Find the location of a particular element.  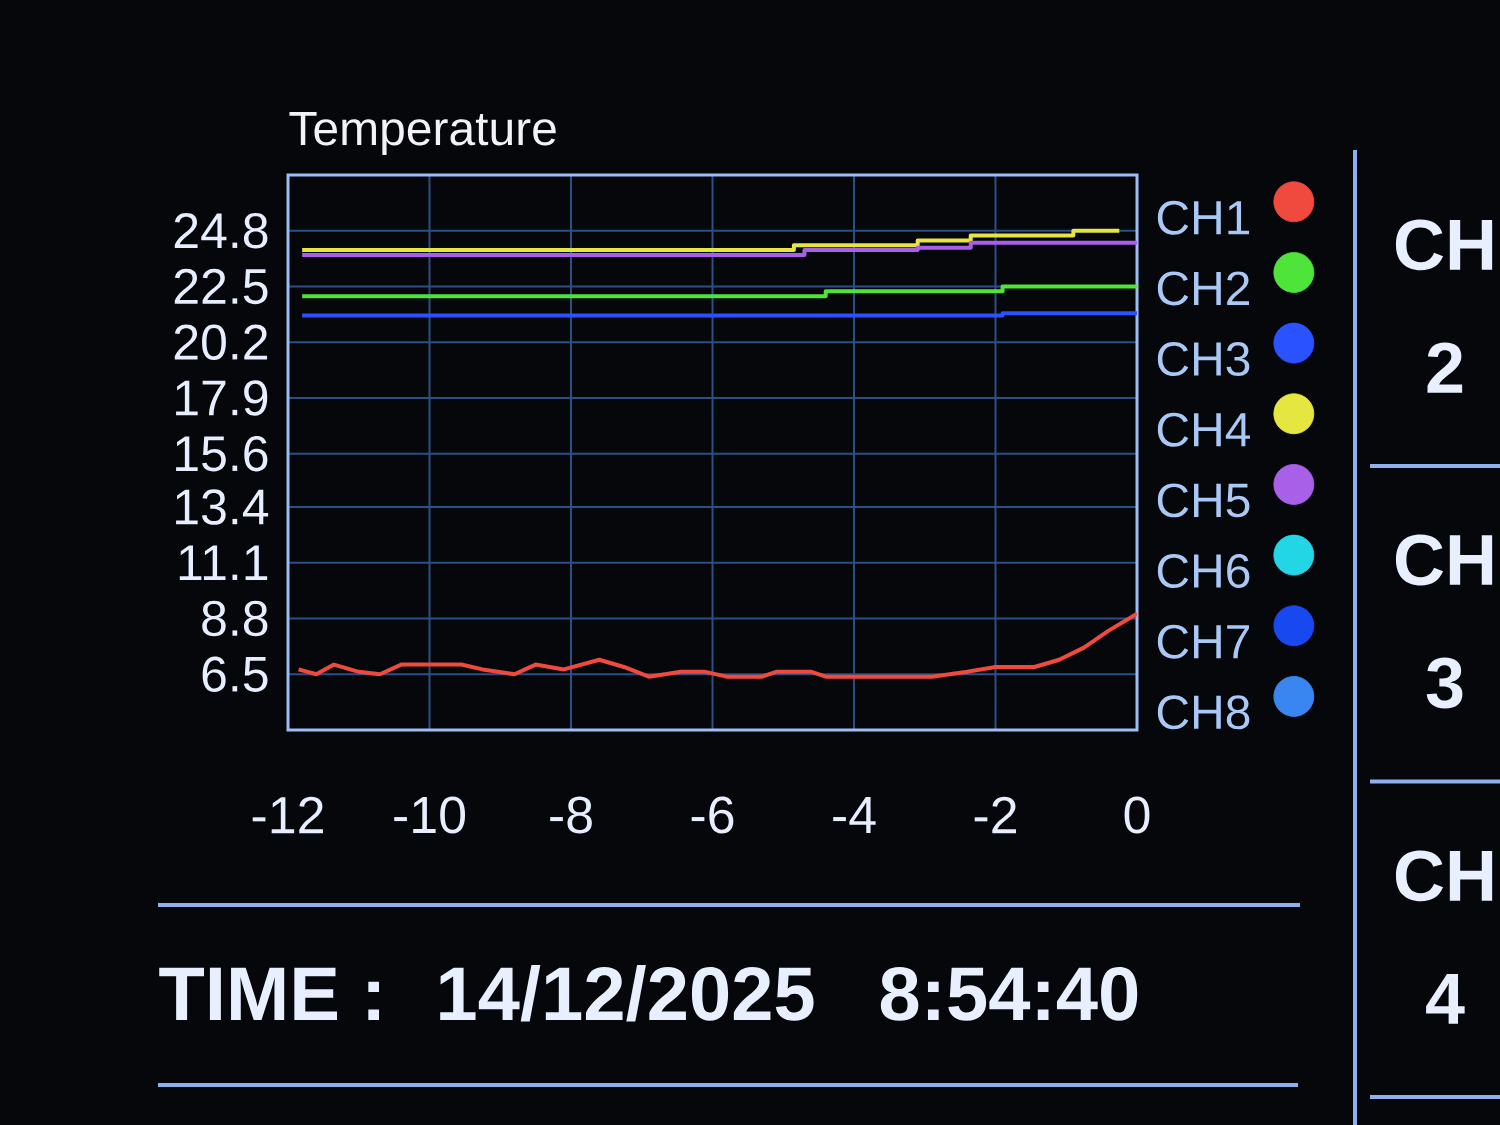

legend-label: CH1 is located at coordinates (1203, 217).